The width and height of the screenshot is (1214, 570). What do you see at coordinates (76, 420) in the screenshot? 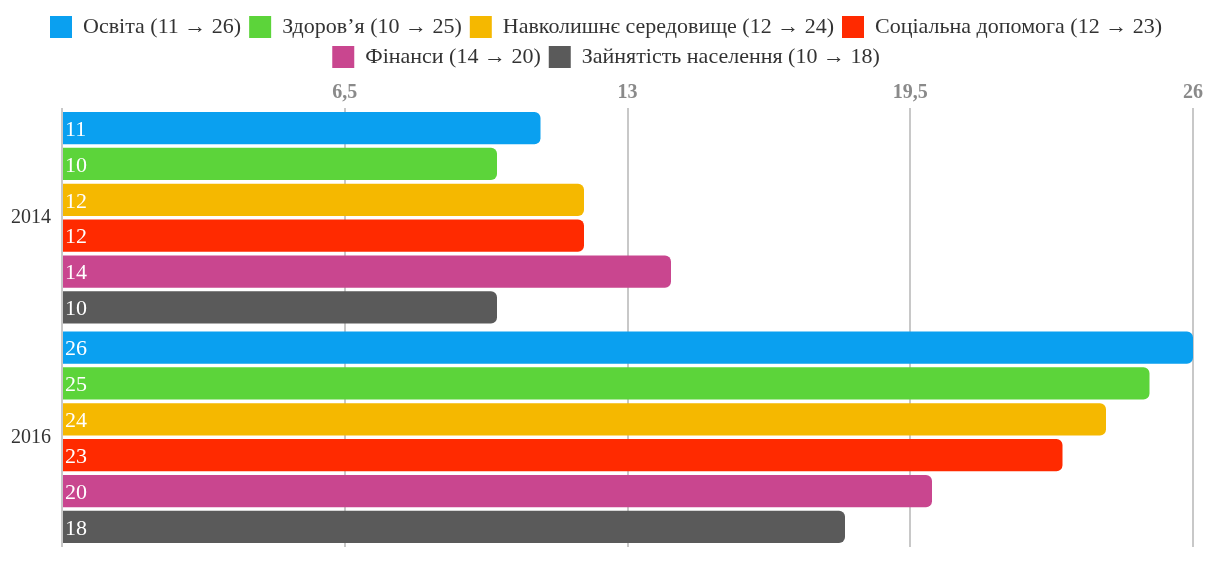
I see `data-label: 24` at bounding box center [76, 420].